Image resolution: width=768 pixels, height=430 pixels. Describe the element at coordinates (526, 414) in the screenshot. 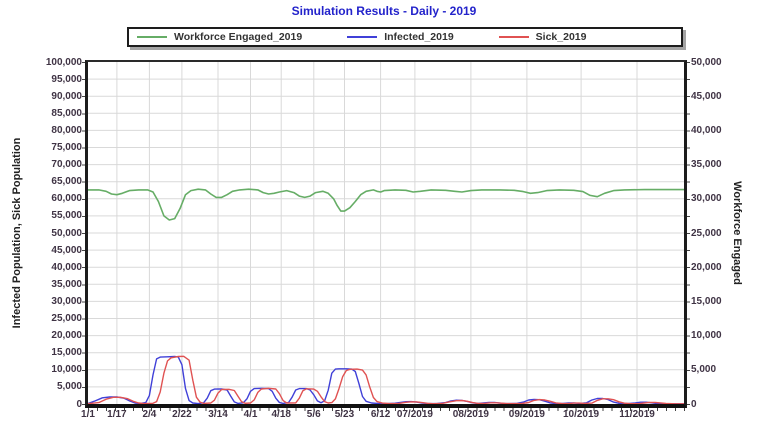

I see `x-tick-label: 09/2019` at that location.